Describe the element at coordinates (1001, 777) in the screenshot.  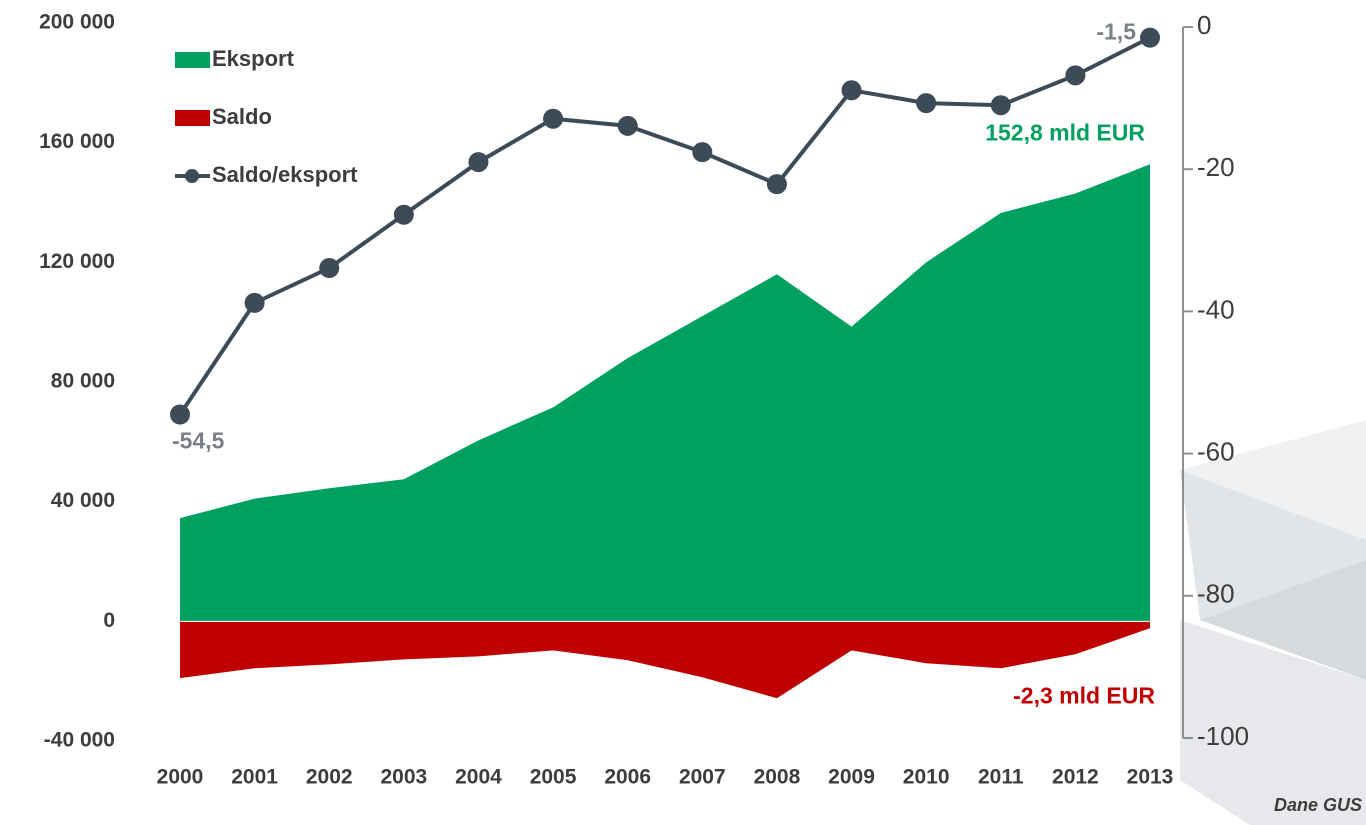
I see `x-tick-label: 2011` at that location.